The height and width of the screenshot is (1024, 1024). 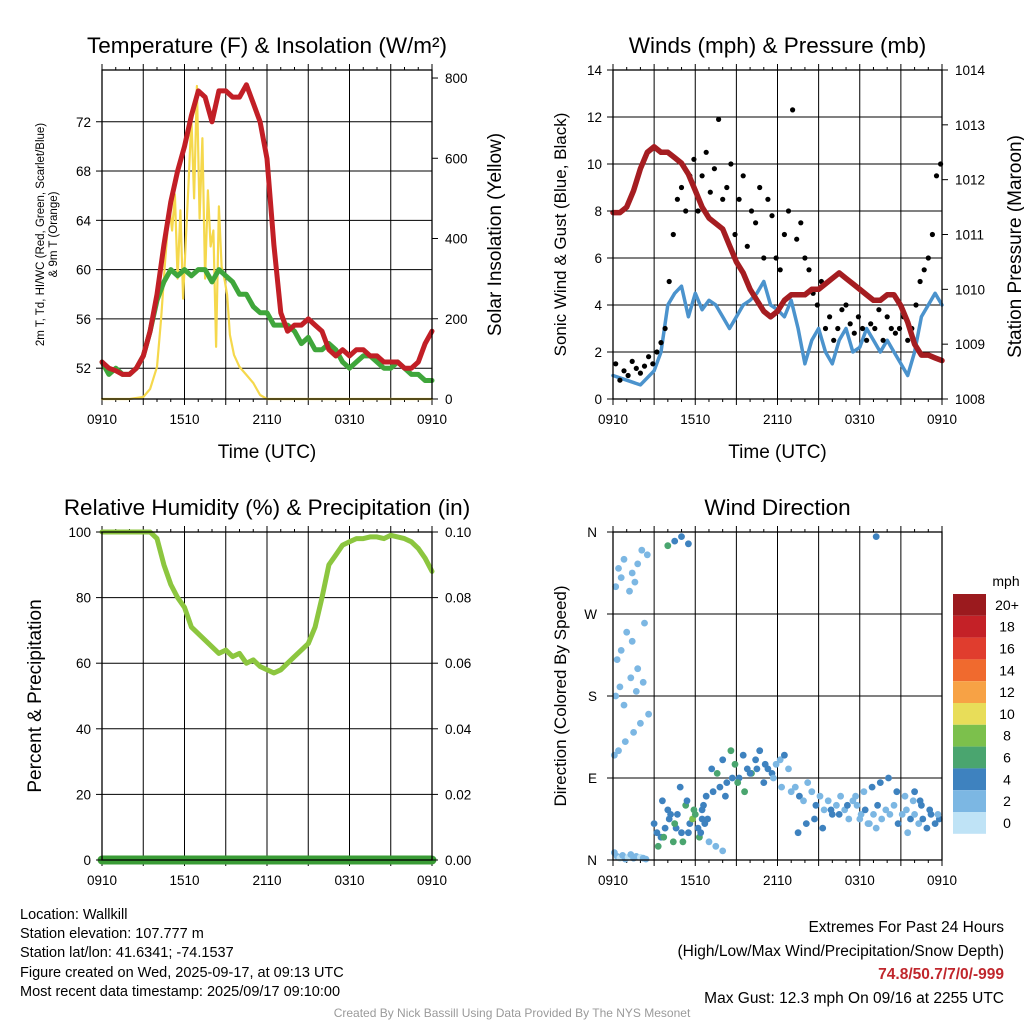 What do you see at coordinates (970, 289) in the screenshot?
I see `y-tick-label: 1010` at bounding box center [970, 289].